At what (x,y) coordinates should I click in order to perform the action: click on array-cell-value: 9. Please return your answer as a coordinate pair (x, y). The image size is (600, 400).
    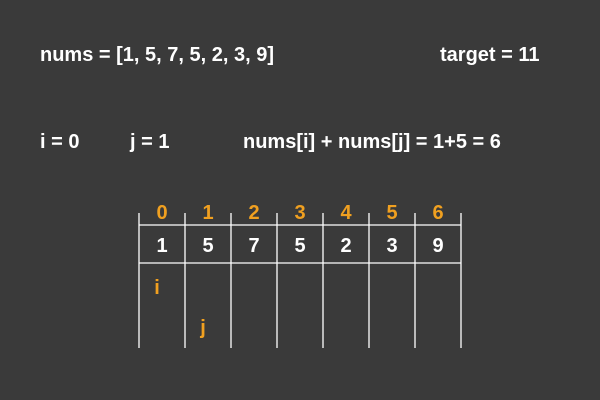
    Looking at the image, I should click on (437, 246).